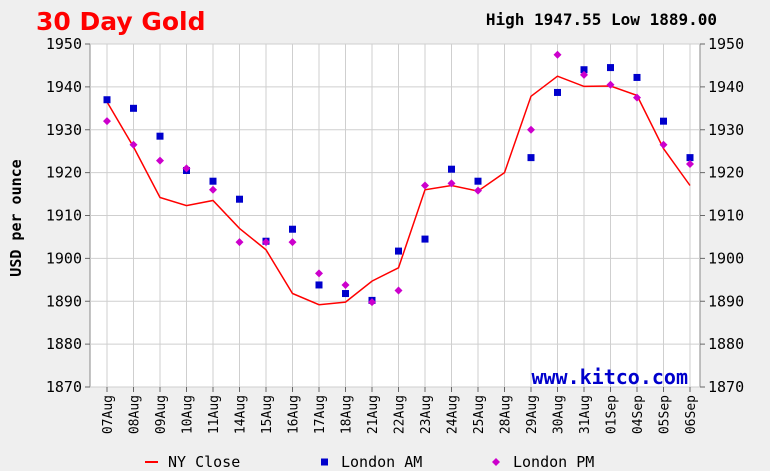  Describe the element at coordinates (64, 301) in the screenshot. I see `y-tick-label-left: 1890` at that location.